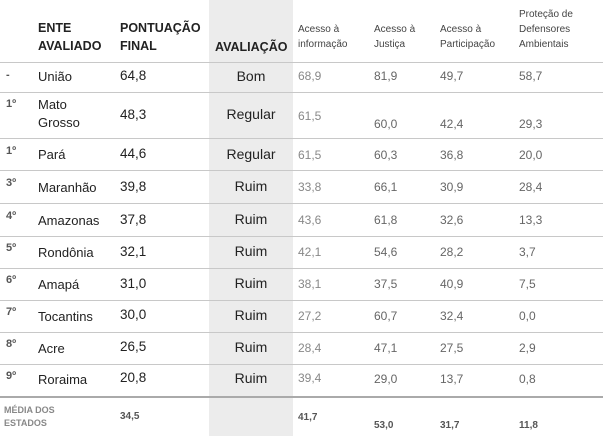  I want to click on table-row: 6º Amapá 31,0 Ruim 38,1 37,5 40,9 7,5, so click(301, 284).